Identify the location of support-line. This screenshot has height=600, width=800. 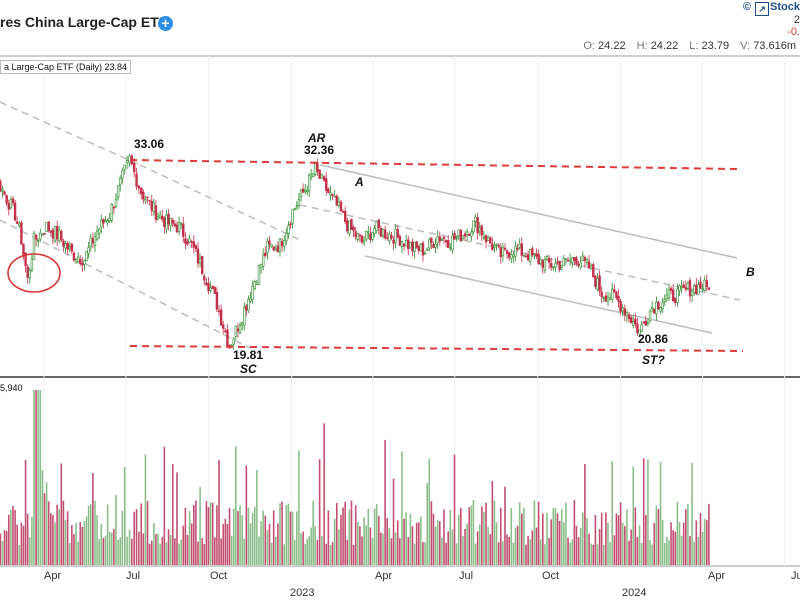
(436, 348).